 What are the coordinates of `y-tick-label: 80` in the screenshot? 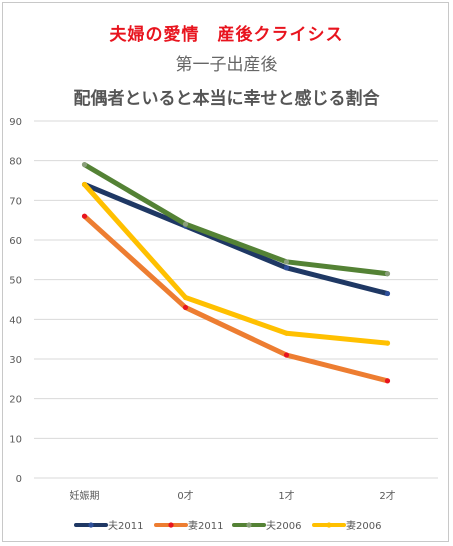 It's located at (15, 162).